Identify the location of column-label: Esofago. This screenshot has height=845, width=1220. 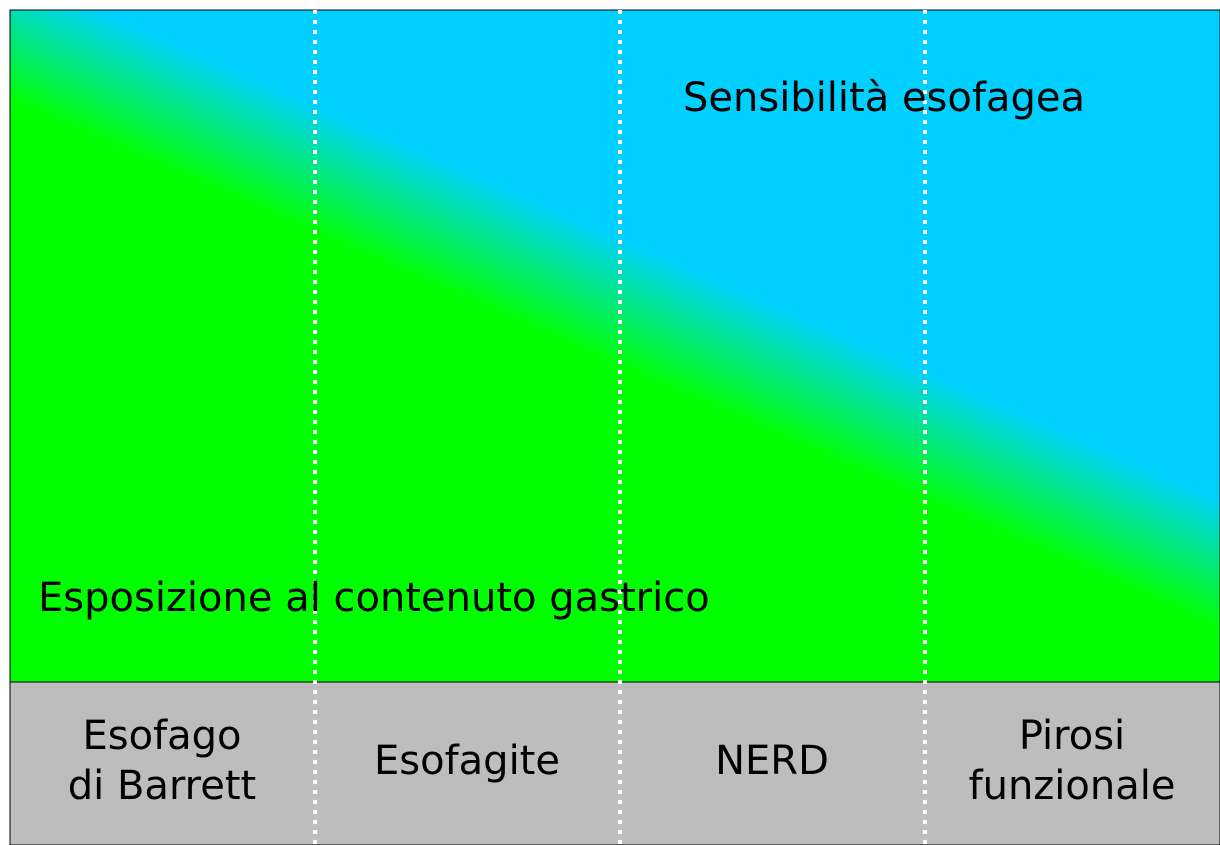
(161, 736).